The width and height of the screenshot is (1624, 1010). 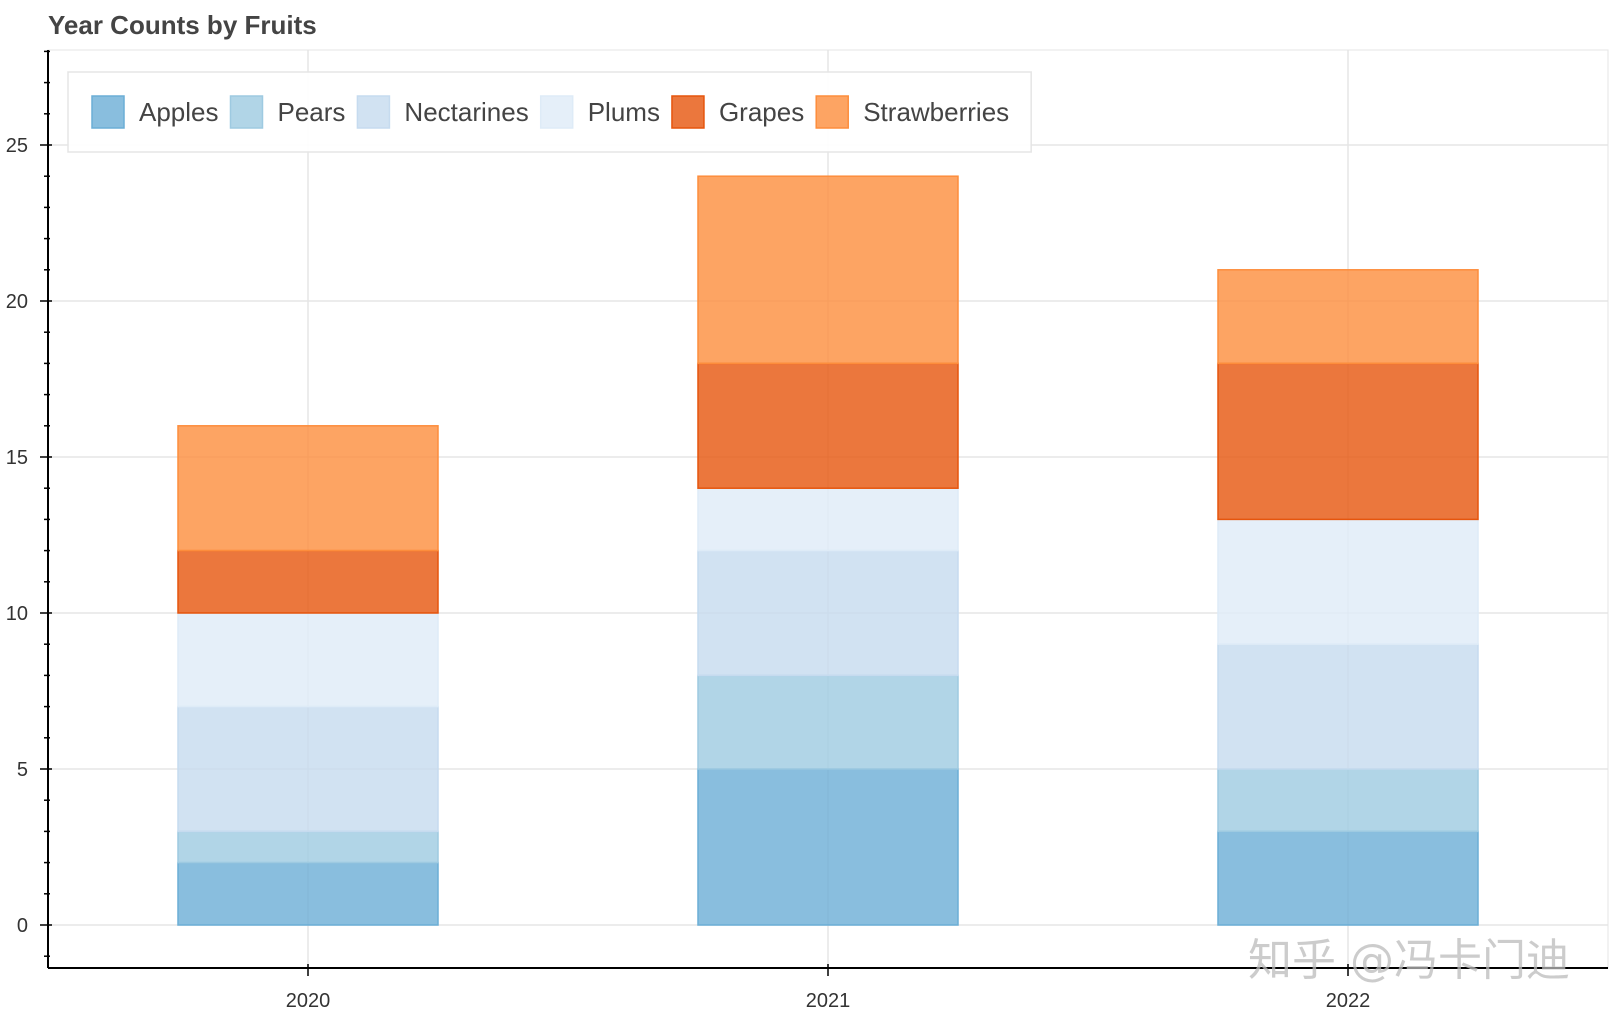 I want to click on legend-swatch-plums, so click(x=556, y=112).